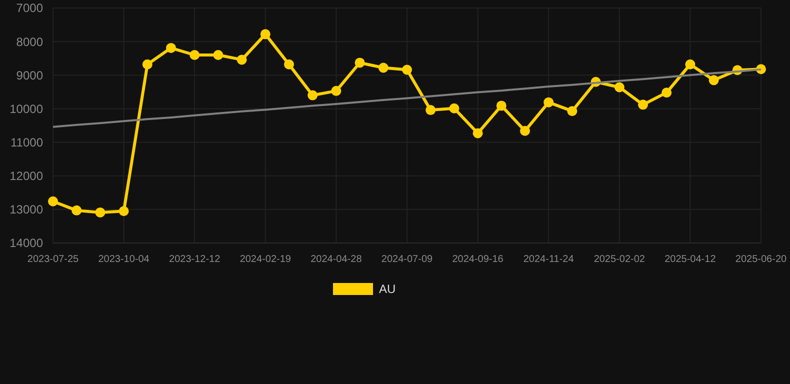  What do you see at coordinates (124, 259) in the screenshot?
I see `x-tick-label: 2023-10-04` at bounding box center [124, 259].